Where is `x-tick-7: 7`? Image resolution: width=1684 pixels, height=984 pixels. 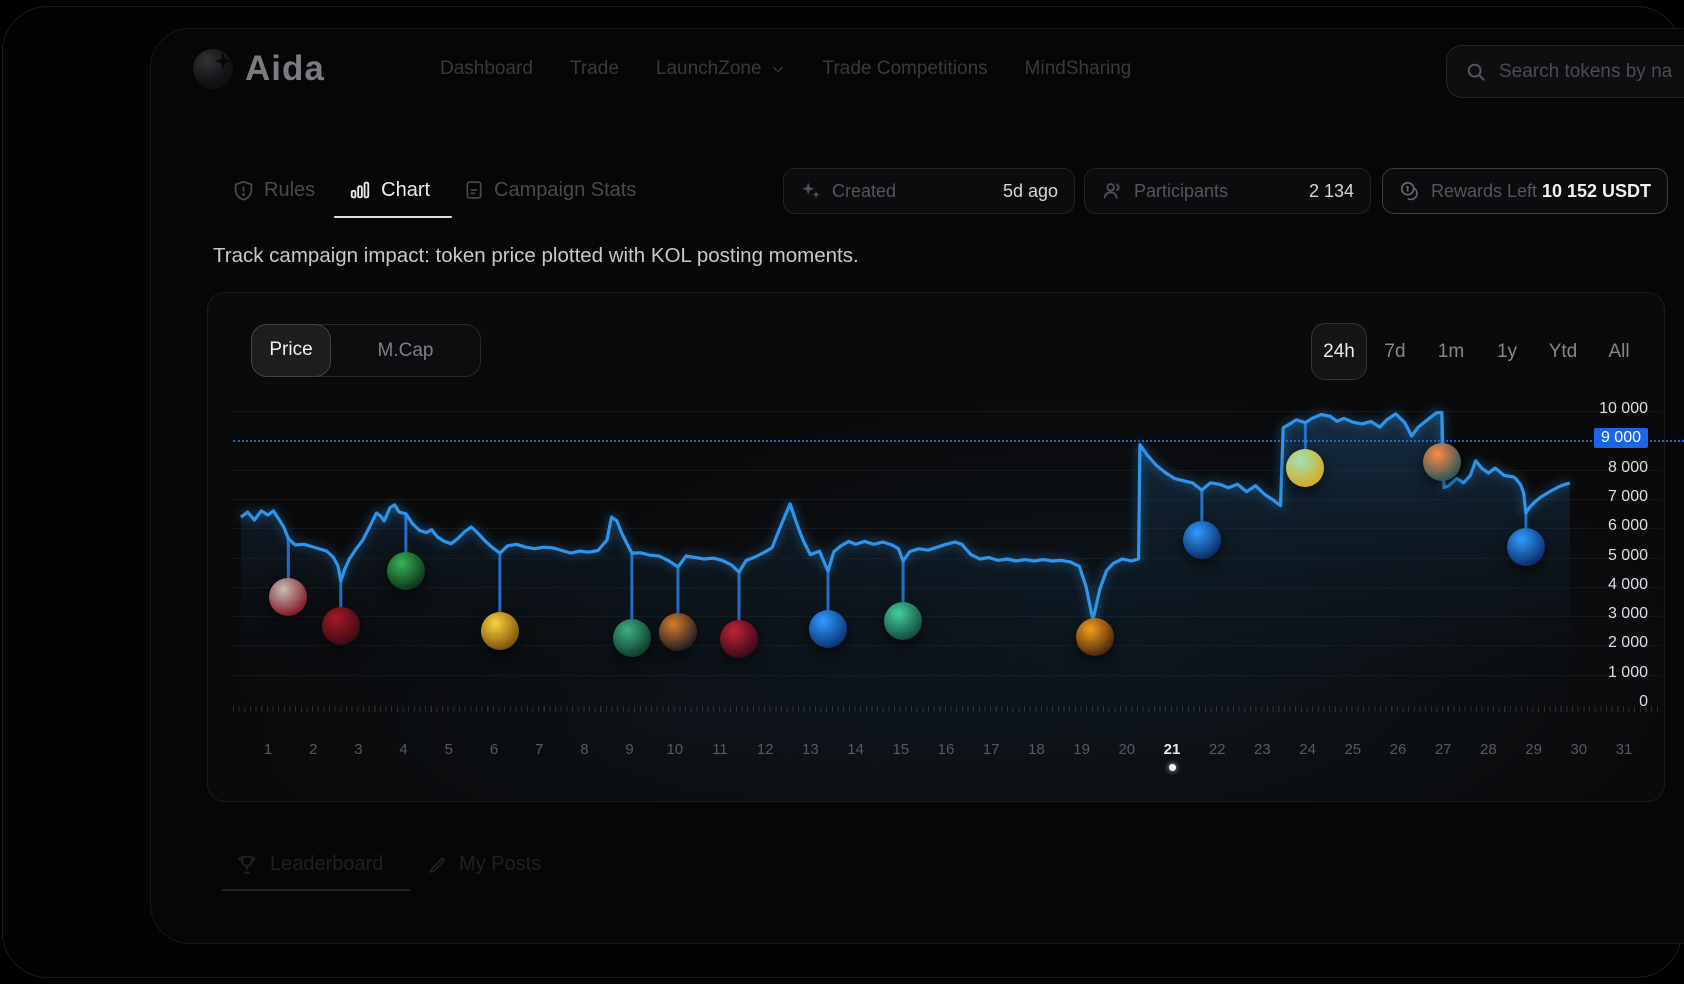 x-tick-7: 7 is located at coordinates (539, 749).